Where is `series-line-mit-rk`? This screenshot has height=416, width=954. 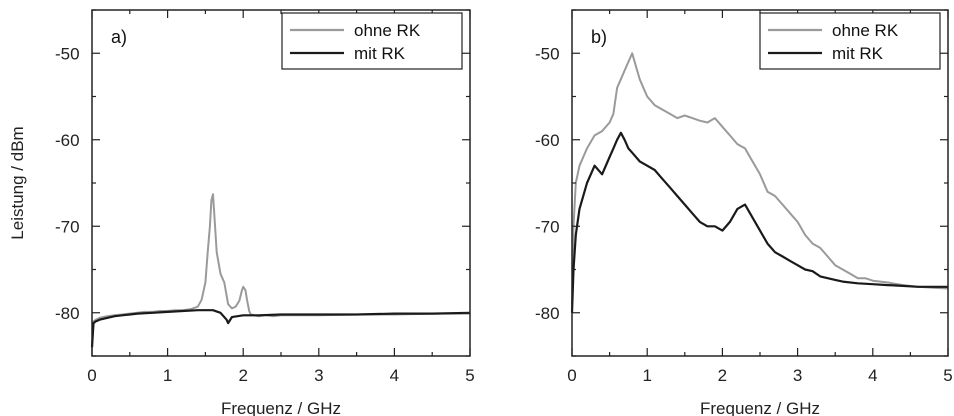
series-line-mit-rk is located at coordinates (280, 328).